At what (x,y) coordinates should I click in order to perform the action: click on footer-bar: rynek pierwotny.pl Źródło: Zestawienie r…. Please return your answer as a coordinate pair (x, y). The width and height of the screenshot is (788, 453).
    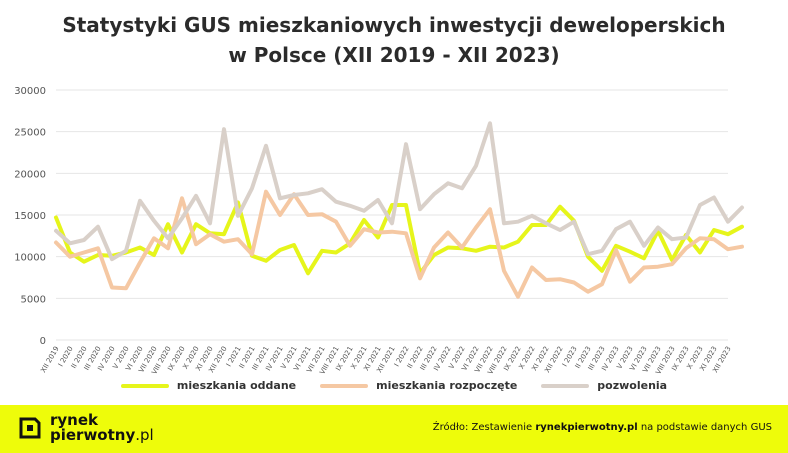
    Looking at the image, I should click on (394, 429).